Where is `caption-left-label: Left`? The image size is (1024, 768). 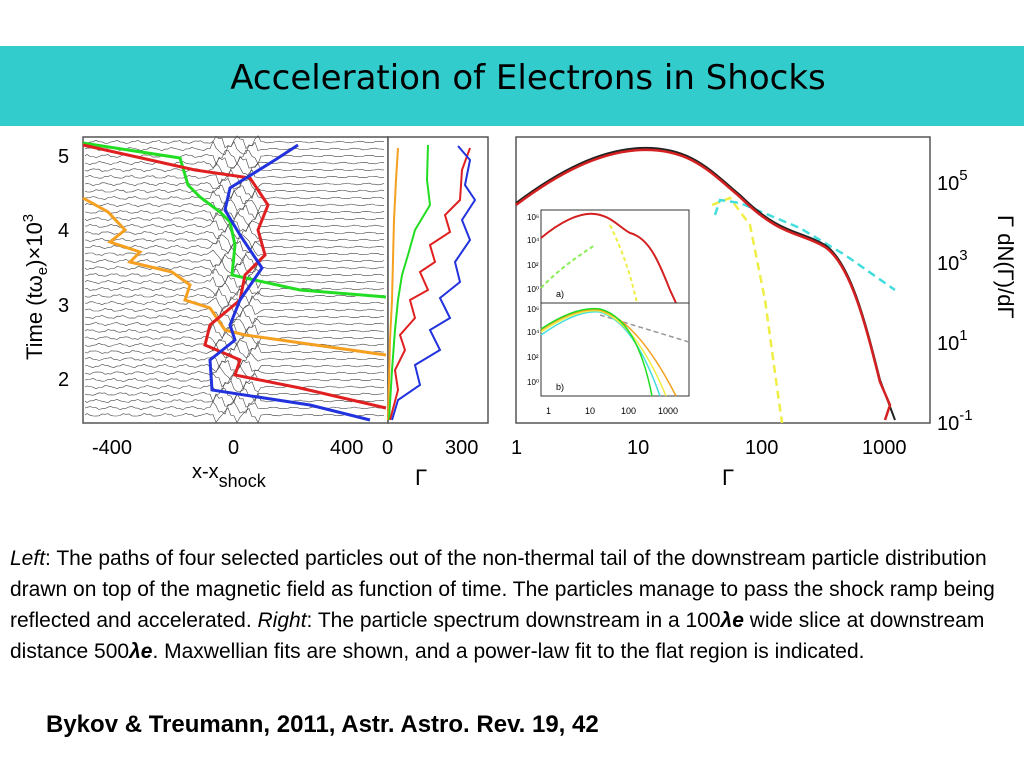
caption-left-label: Left is located at coordinates (28, 558).